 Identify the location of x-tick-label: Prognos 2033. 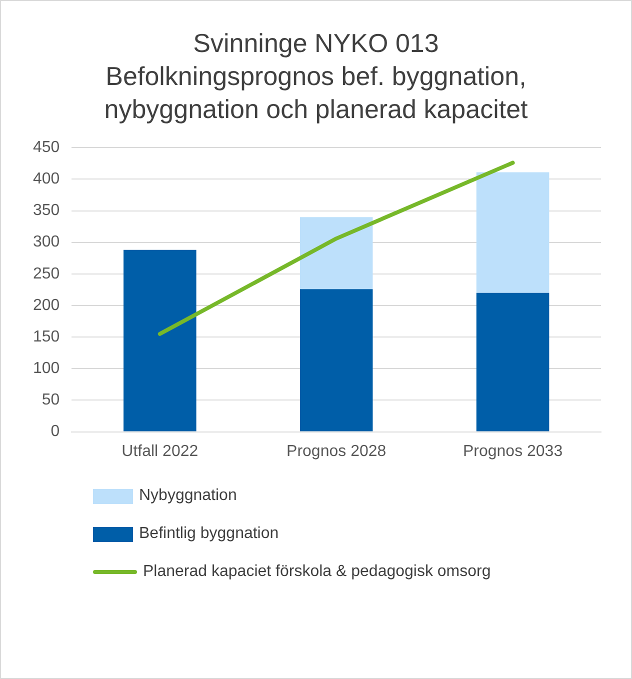
(512, 451).